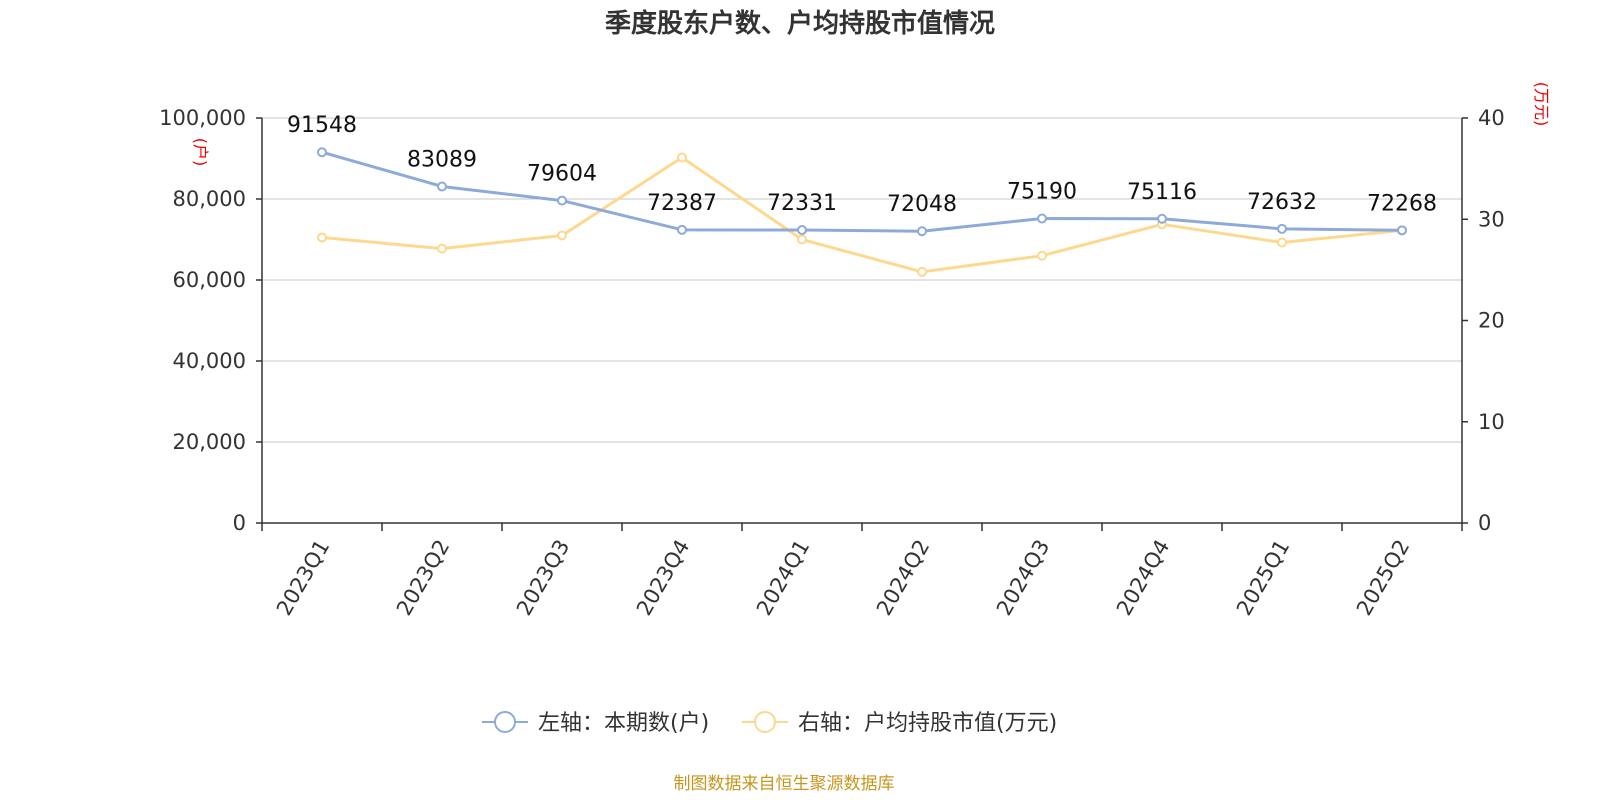 This screenshot has height=800, width=1600. What do you see at coordinates (1491, 219) in the screenshot?
I see `right-tick-label: 30` at bounding box center [1491, 219].